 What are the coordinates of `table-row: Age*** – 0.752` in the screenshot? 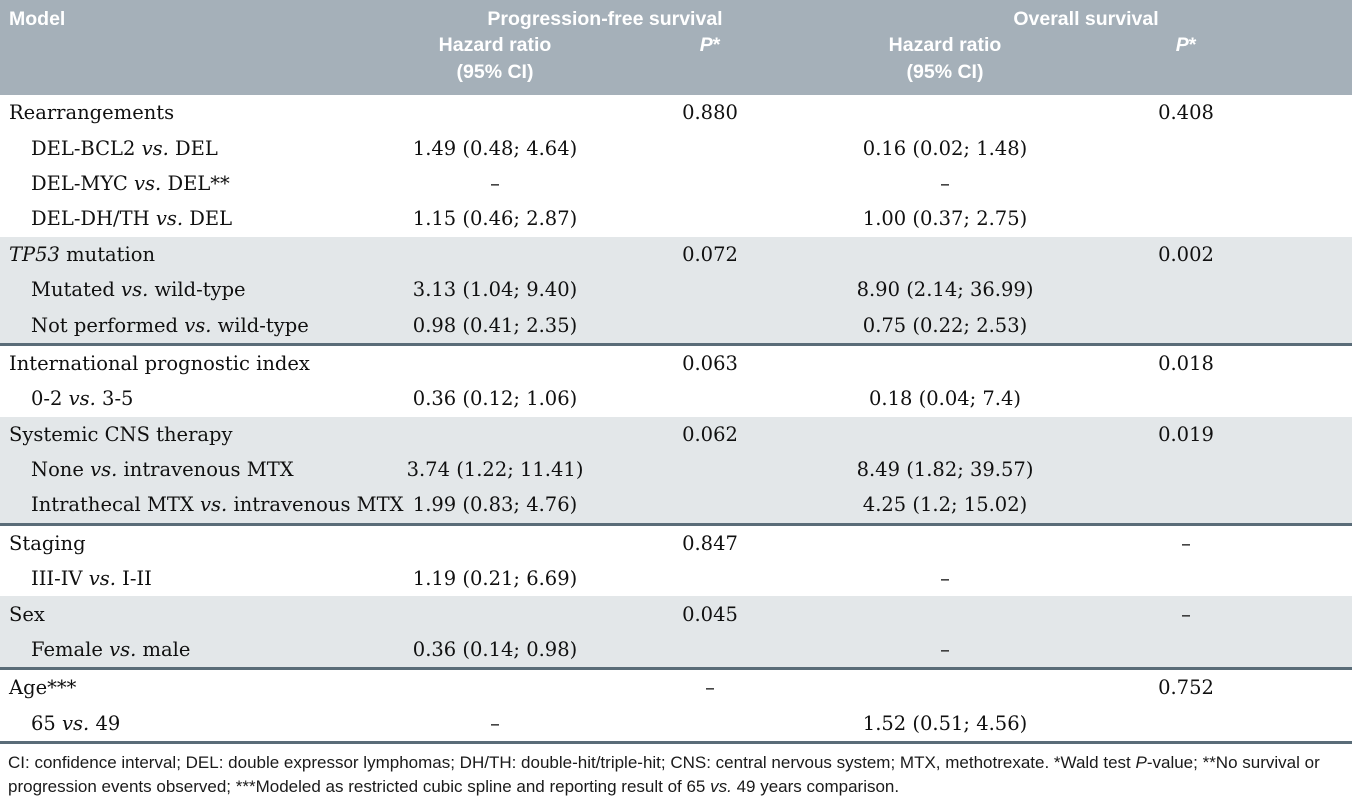 It's located at (676, 687).